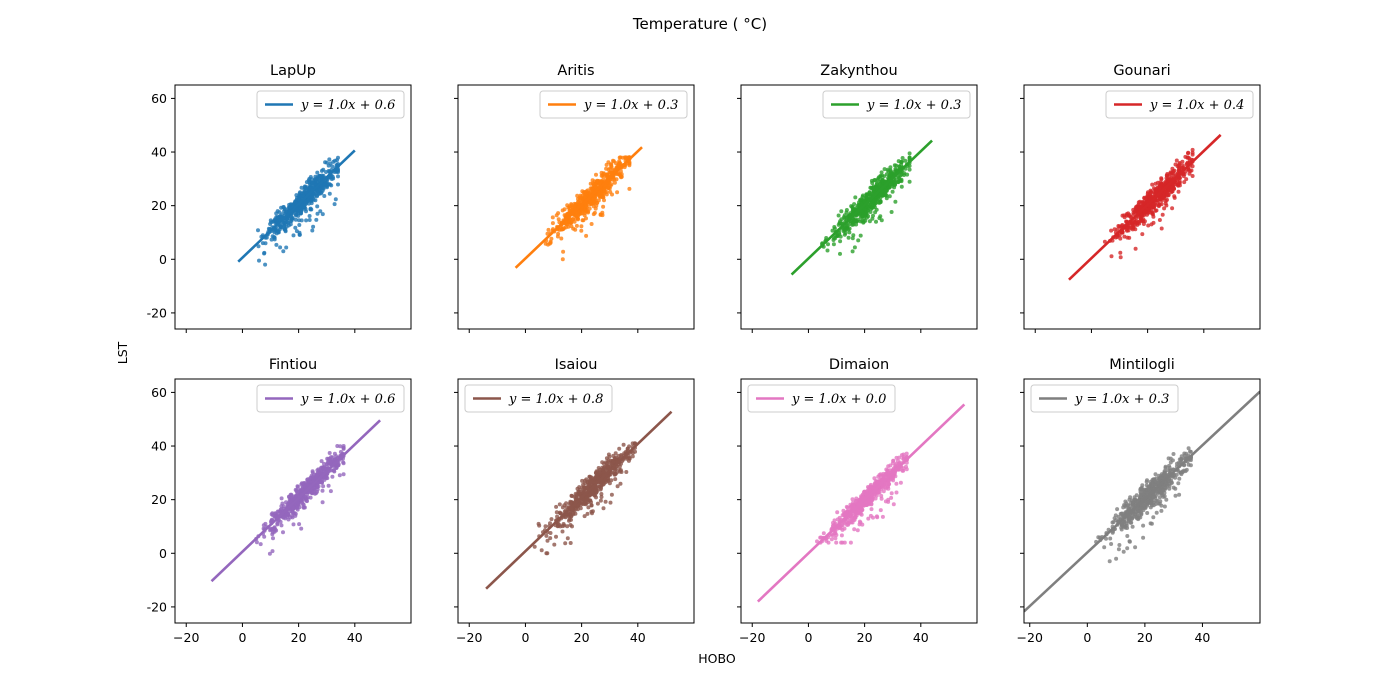 The width and height of the screenshot is (1400, 700). What do you see at coordinates (1145, 207) in the screenshot?
I see `regression-line` at bounding box center [1145, 207].